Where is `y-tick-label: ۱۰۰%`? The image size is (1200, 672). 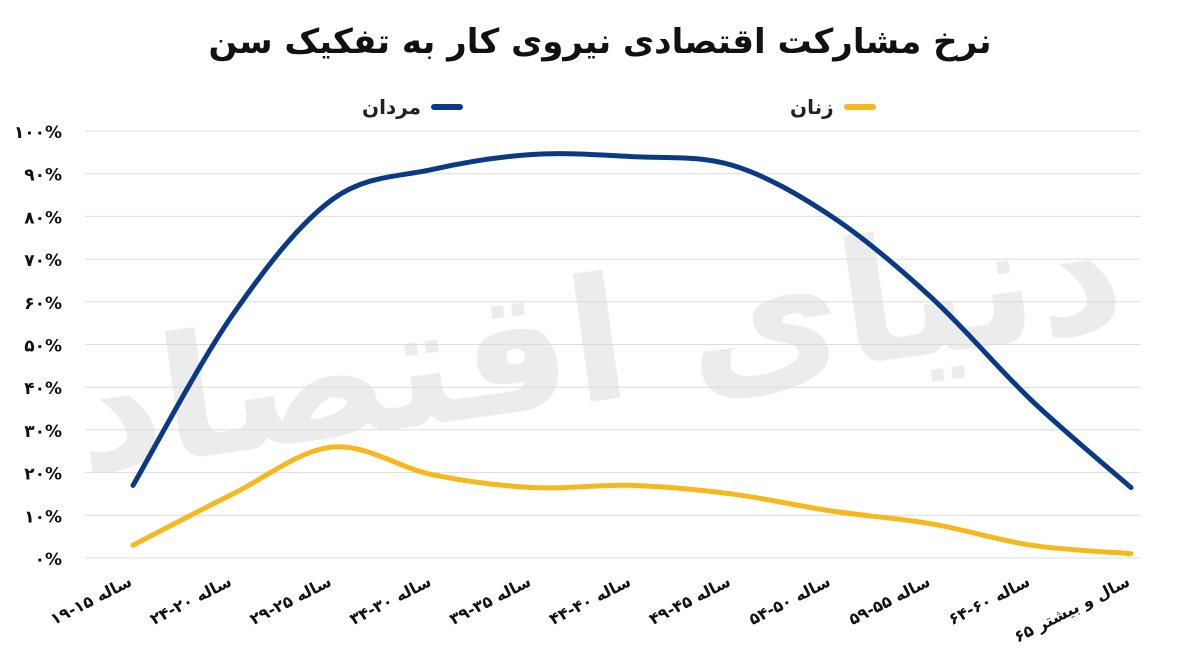
y-tick-label: ۱۰۰% is located at coordinates (38, 133).